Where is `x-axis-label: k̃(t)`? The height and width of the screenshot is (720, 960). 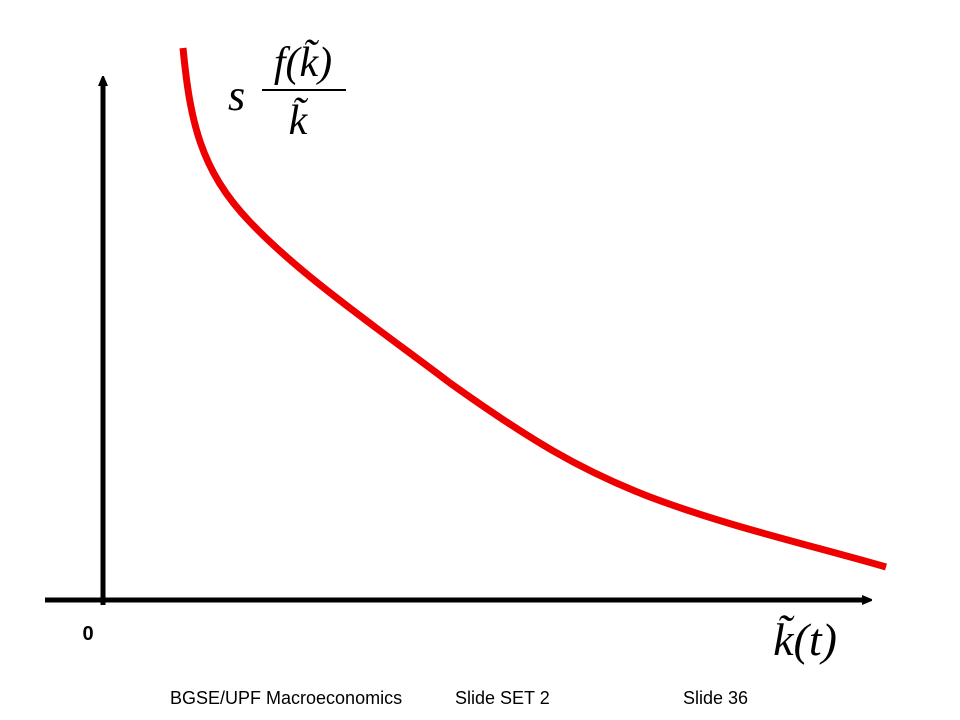
x-axis-label: k̃(t) is located at coordinates (805, 639).